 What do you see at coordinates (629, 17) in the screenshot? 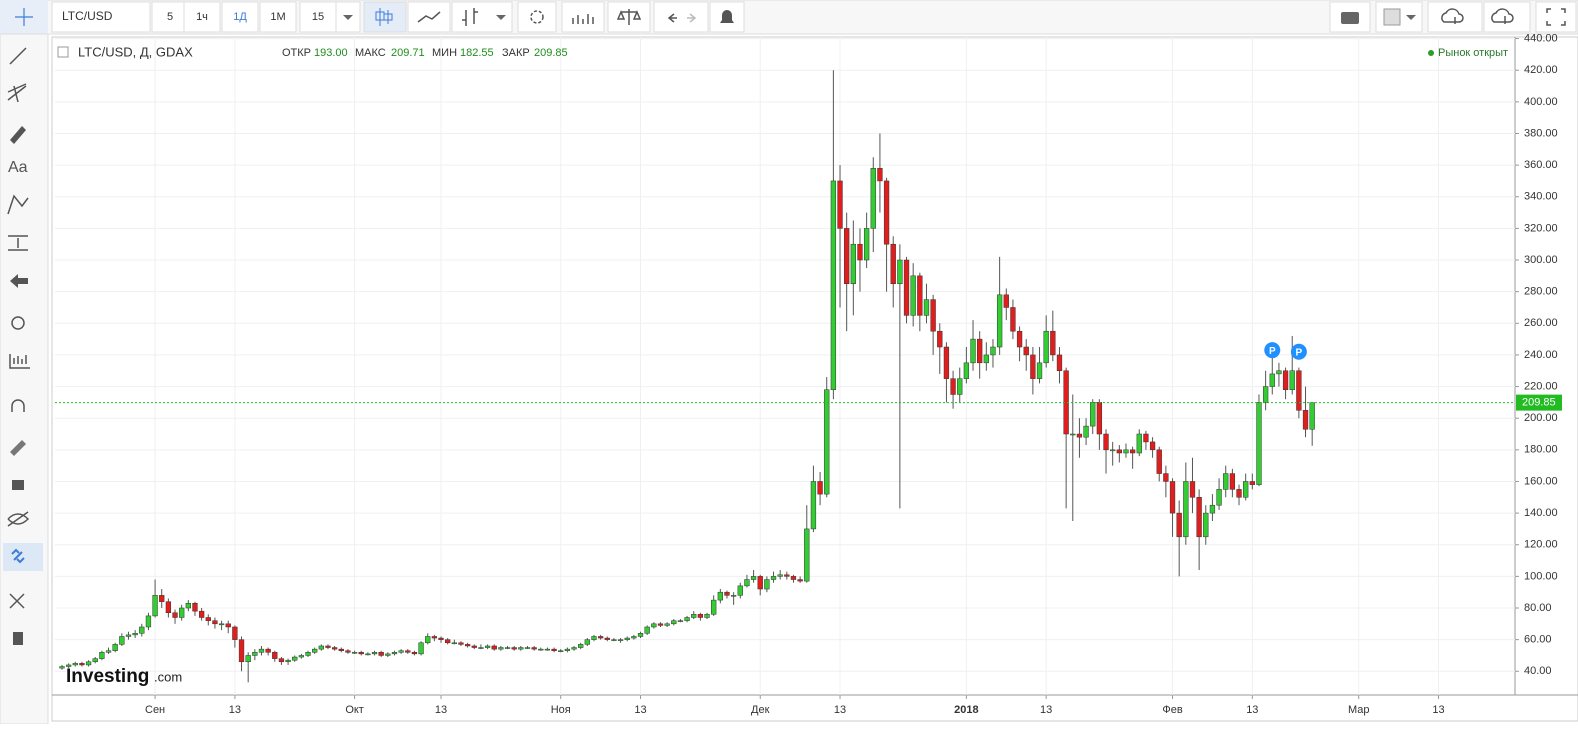
I see `scale-icon` at bounding box center [629, 17].